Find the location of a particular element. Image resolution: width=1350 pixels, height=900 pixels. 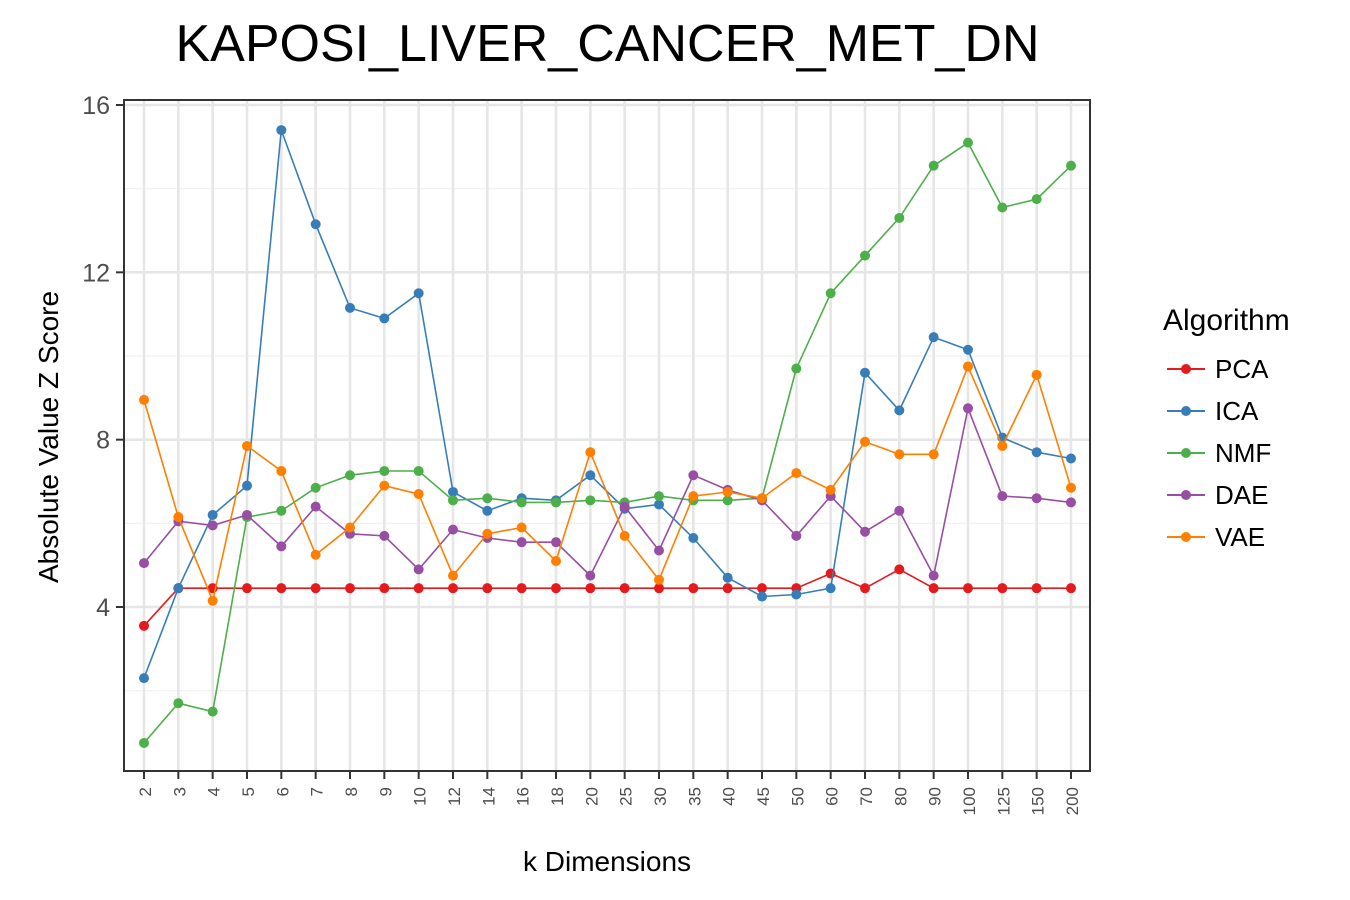

y-tick-label: 8 is located at coordinates (103, 441).